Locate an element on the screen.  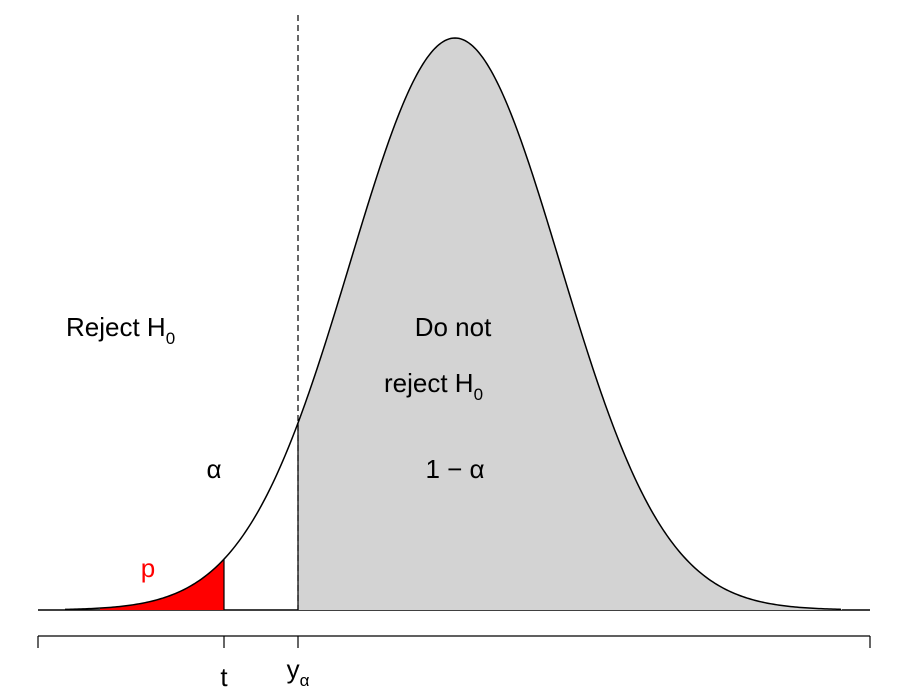
reject-region-label: Reject H0 is located at coordinates (120, 330).